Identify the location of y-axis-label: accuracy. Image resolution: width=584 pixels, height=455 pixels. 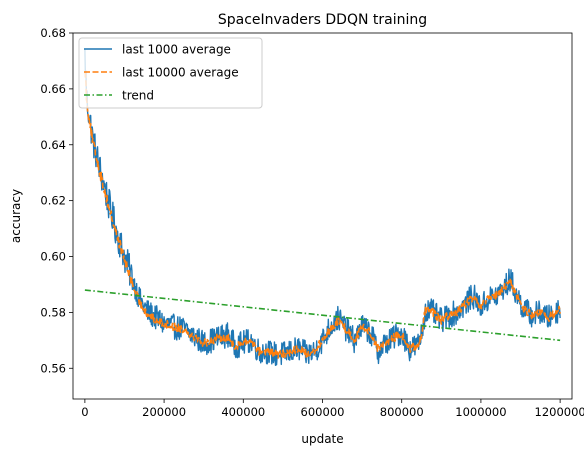
(16, 216).